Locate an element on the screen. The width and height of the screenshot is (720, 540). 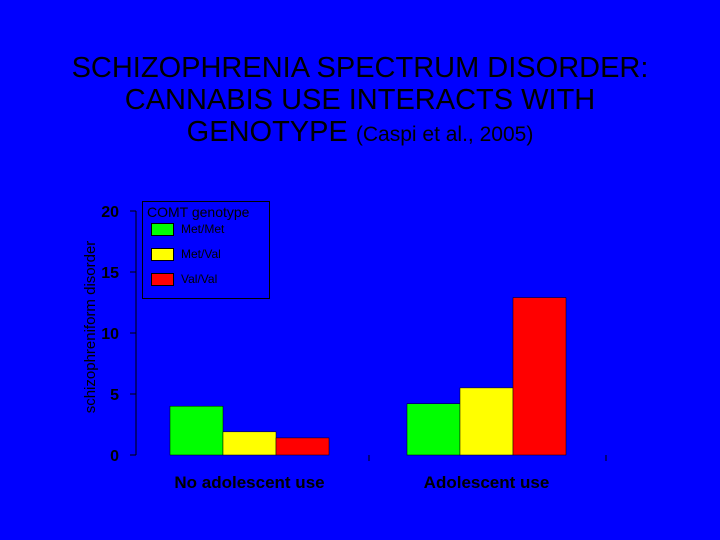
title-line-3-text: GENOTYPE is located at coordinates (267, 132).